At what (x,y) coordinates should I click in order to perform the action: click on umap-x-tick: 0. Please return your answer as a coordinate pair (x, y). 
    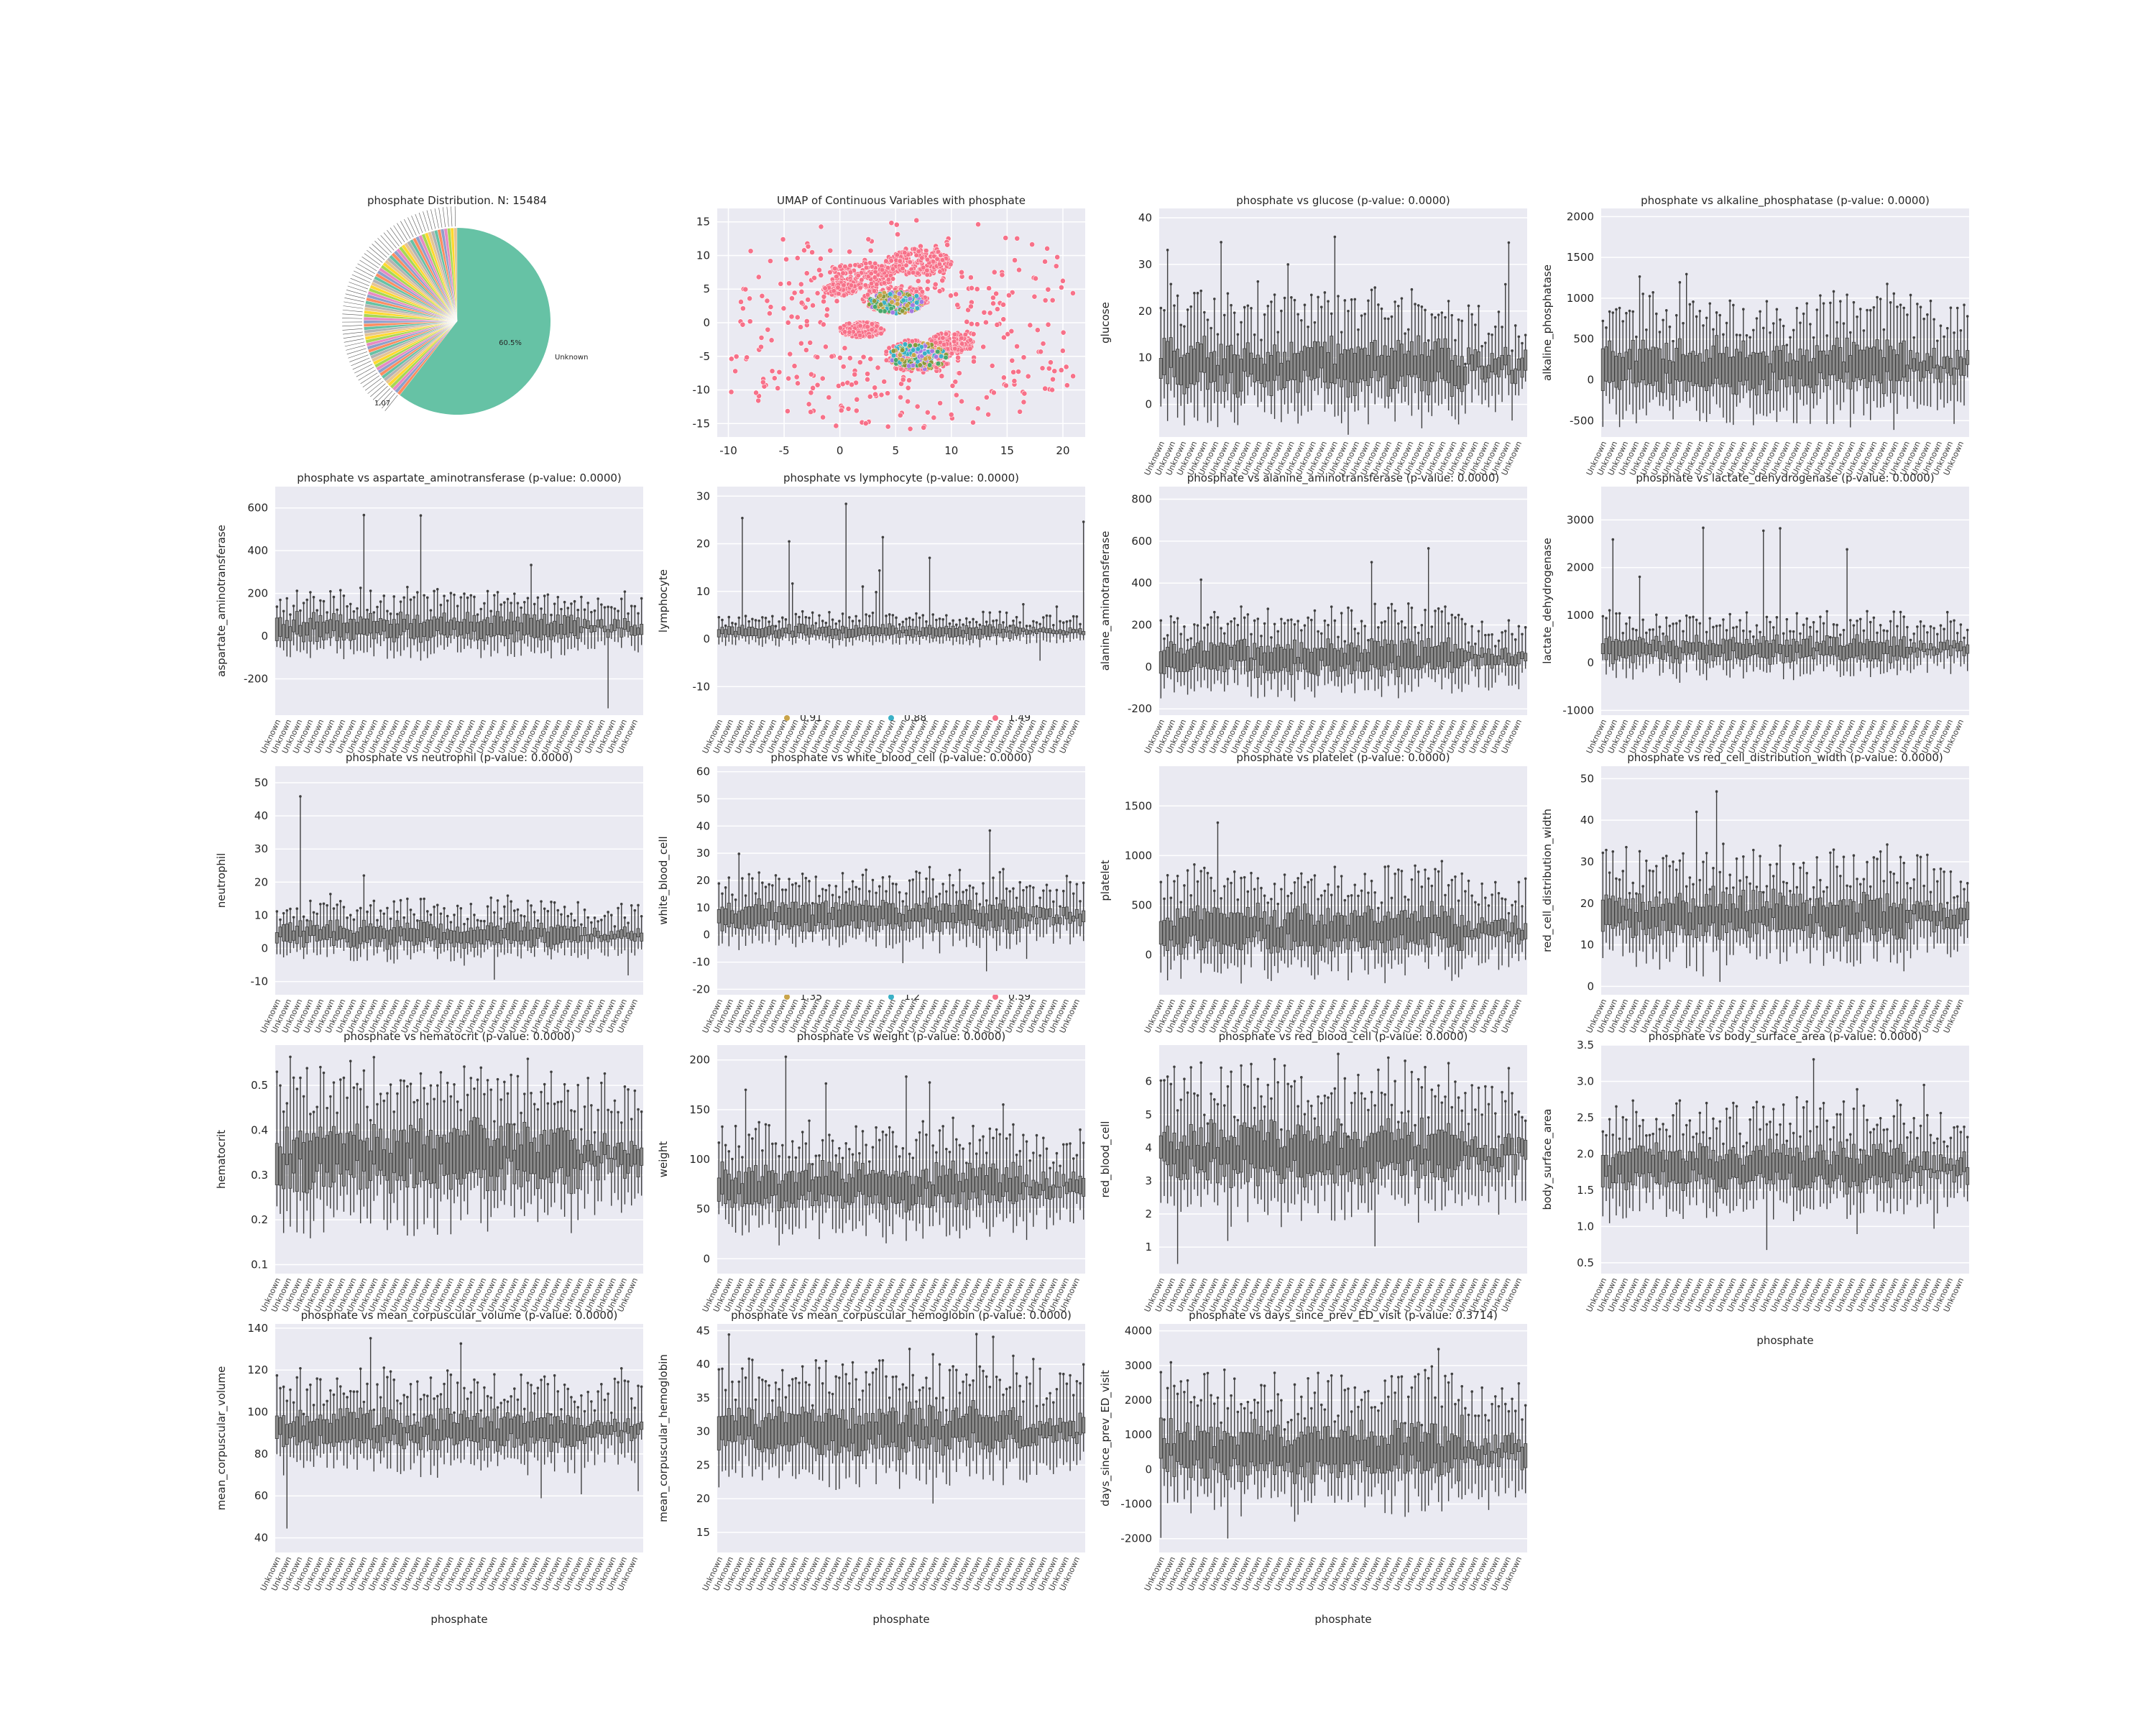
    Looking at the image, I should click on (841, 450).